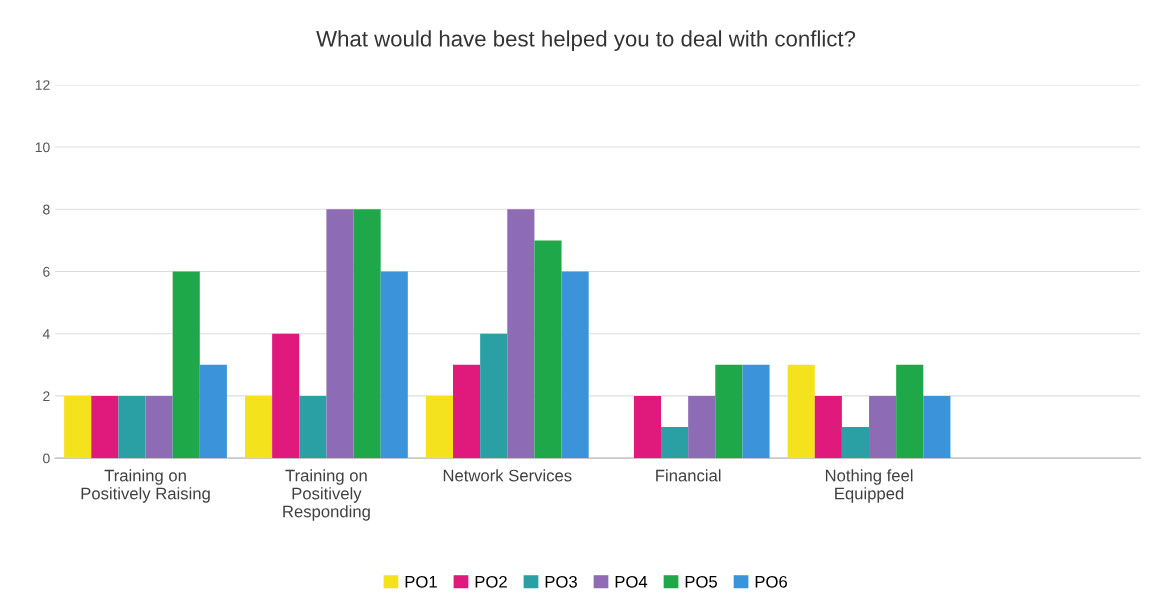  I want to click on chart-title: What would have best helped you to deal with conflict?, so click(586, 41).